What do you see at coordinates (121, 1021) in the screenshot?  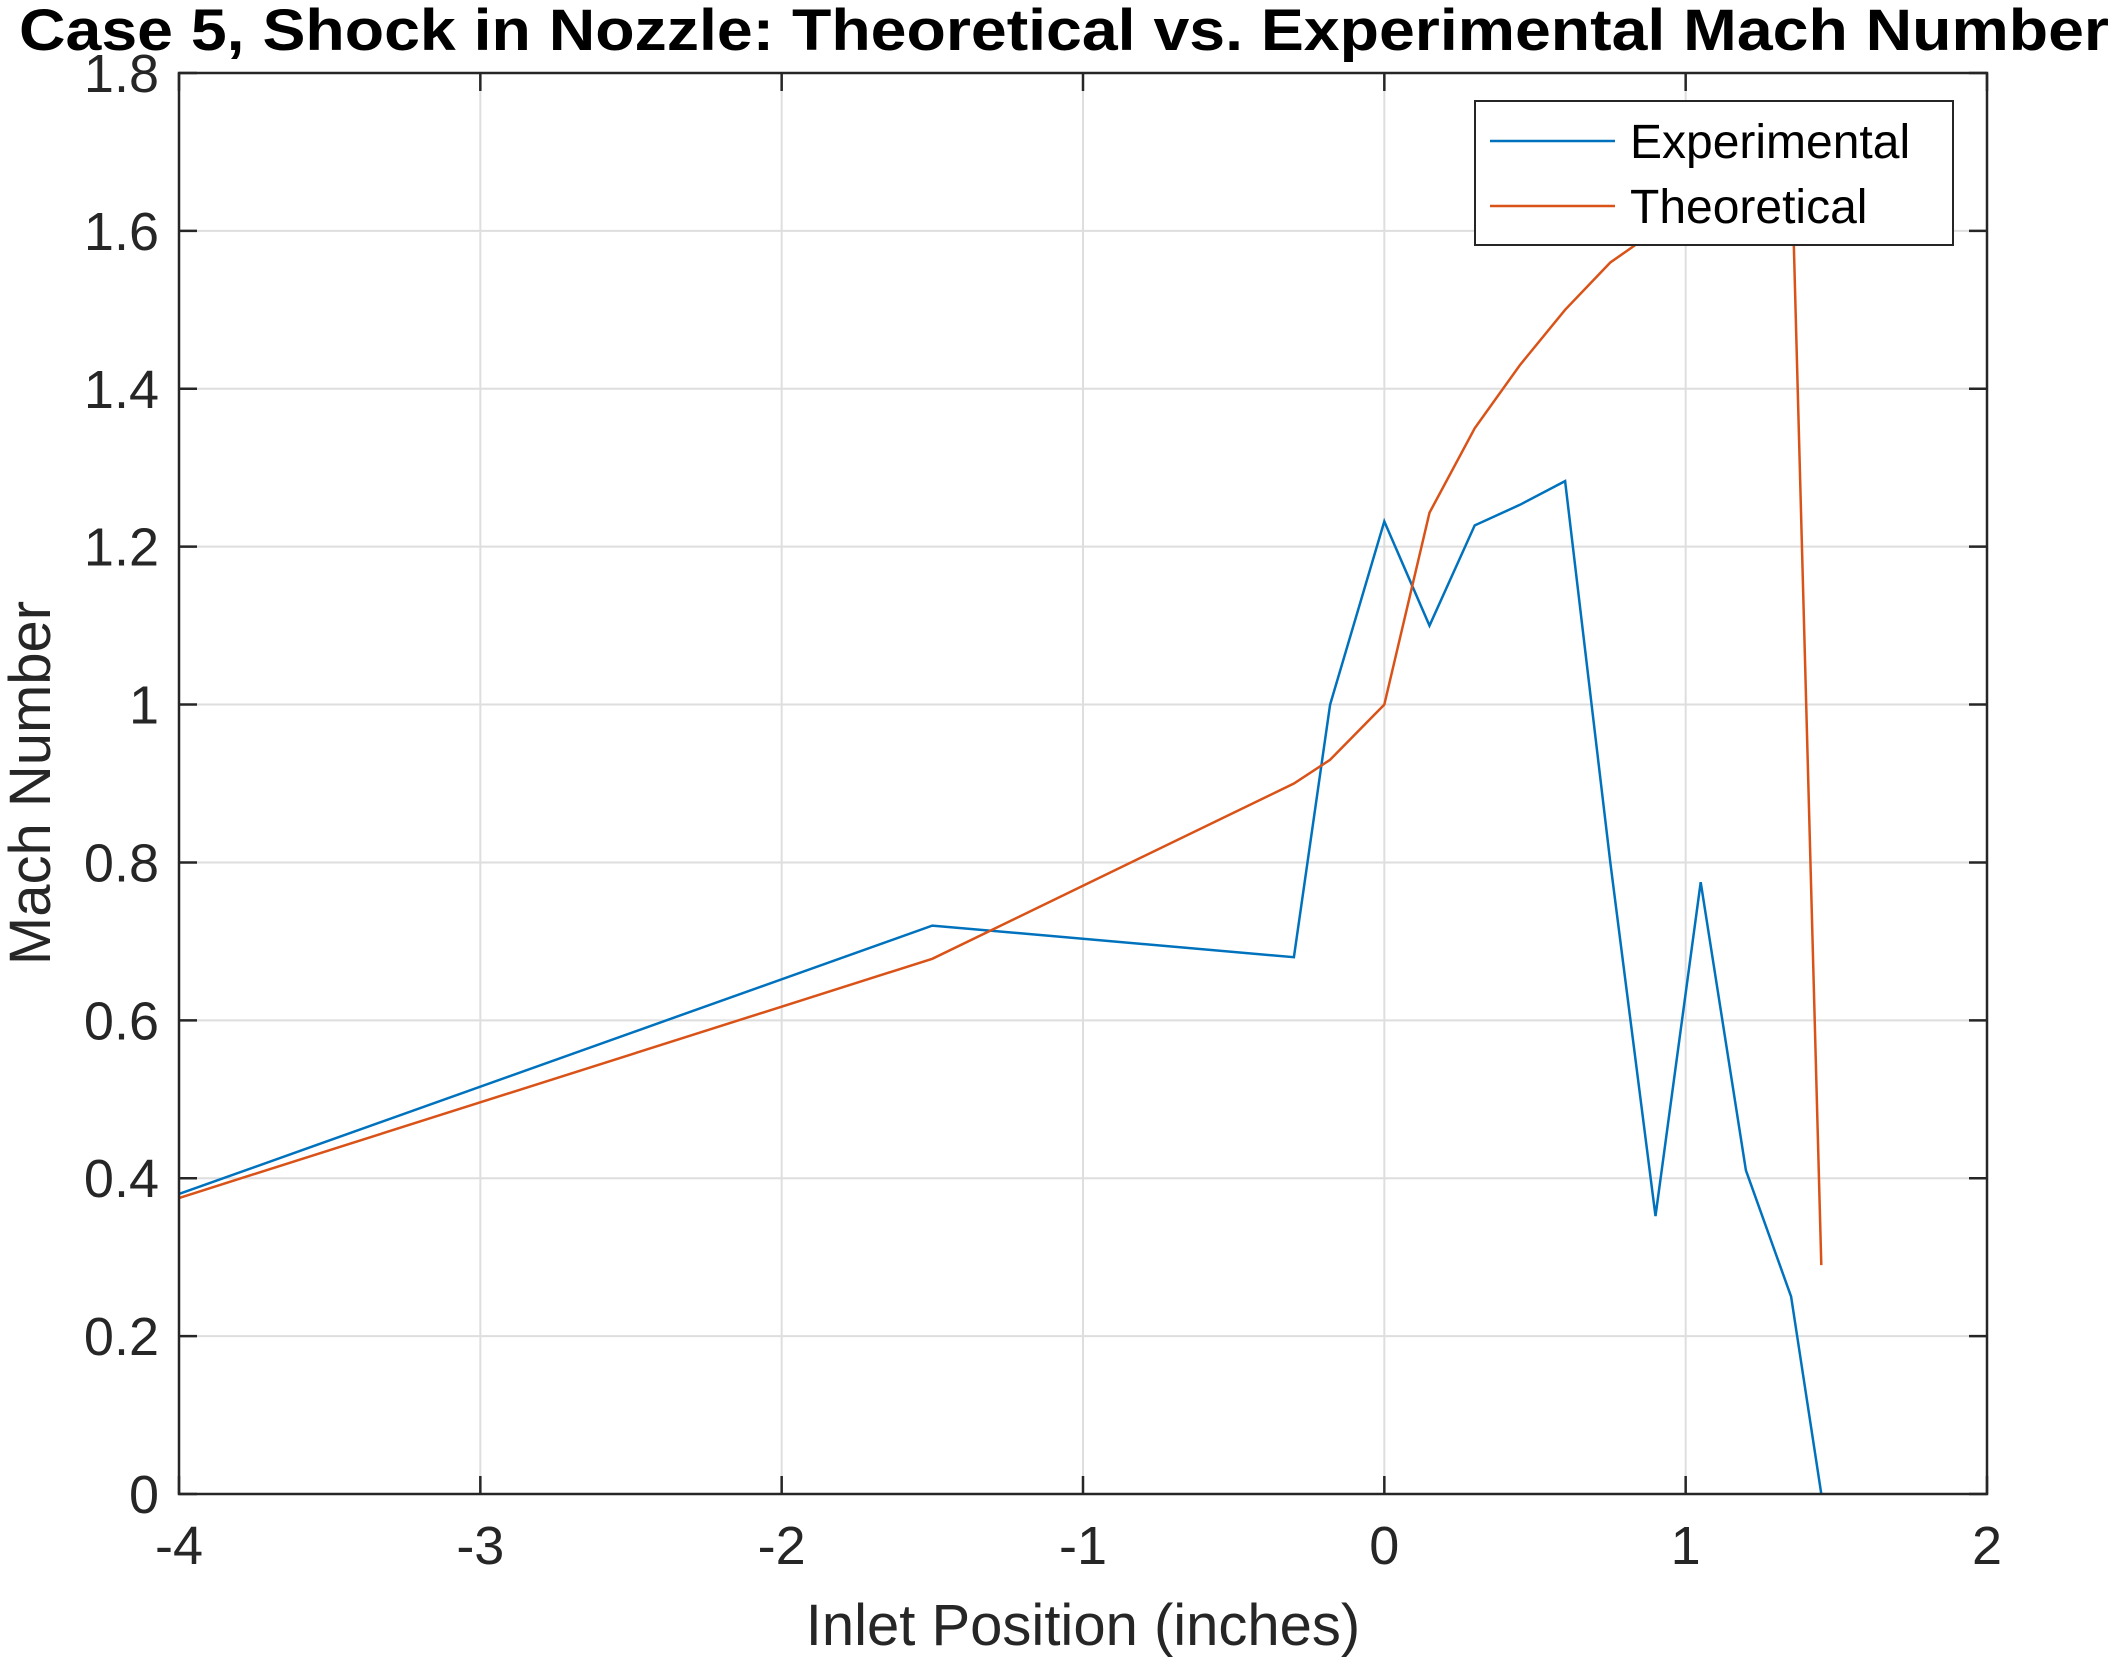 I see `y-tick-label: 0.6` at bounding box center [121, 1021].